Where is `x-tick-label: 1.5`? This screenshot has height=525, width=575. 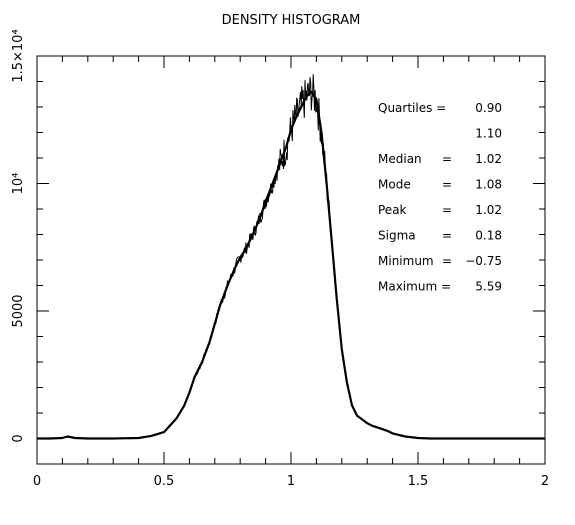 x-tick-label: 1.5 is located at coordinates (418, 481).